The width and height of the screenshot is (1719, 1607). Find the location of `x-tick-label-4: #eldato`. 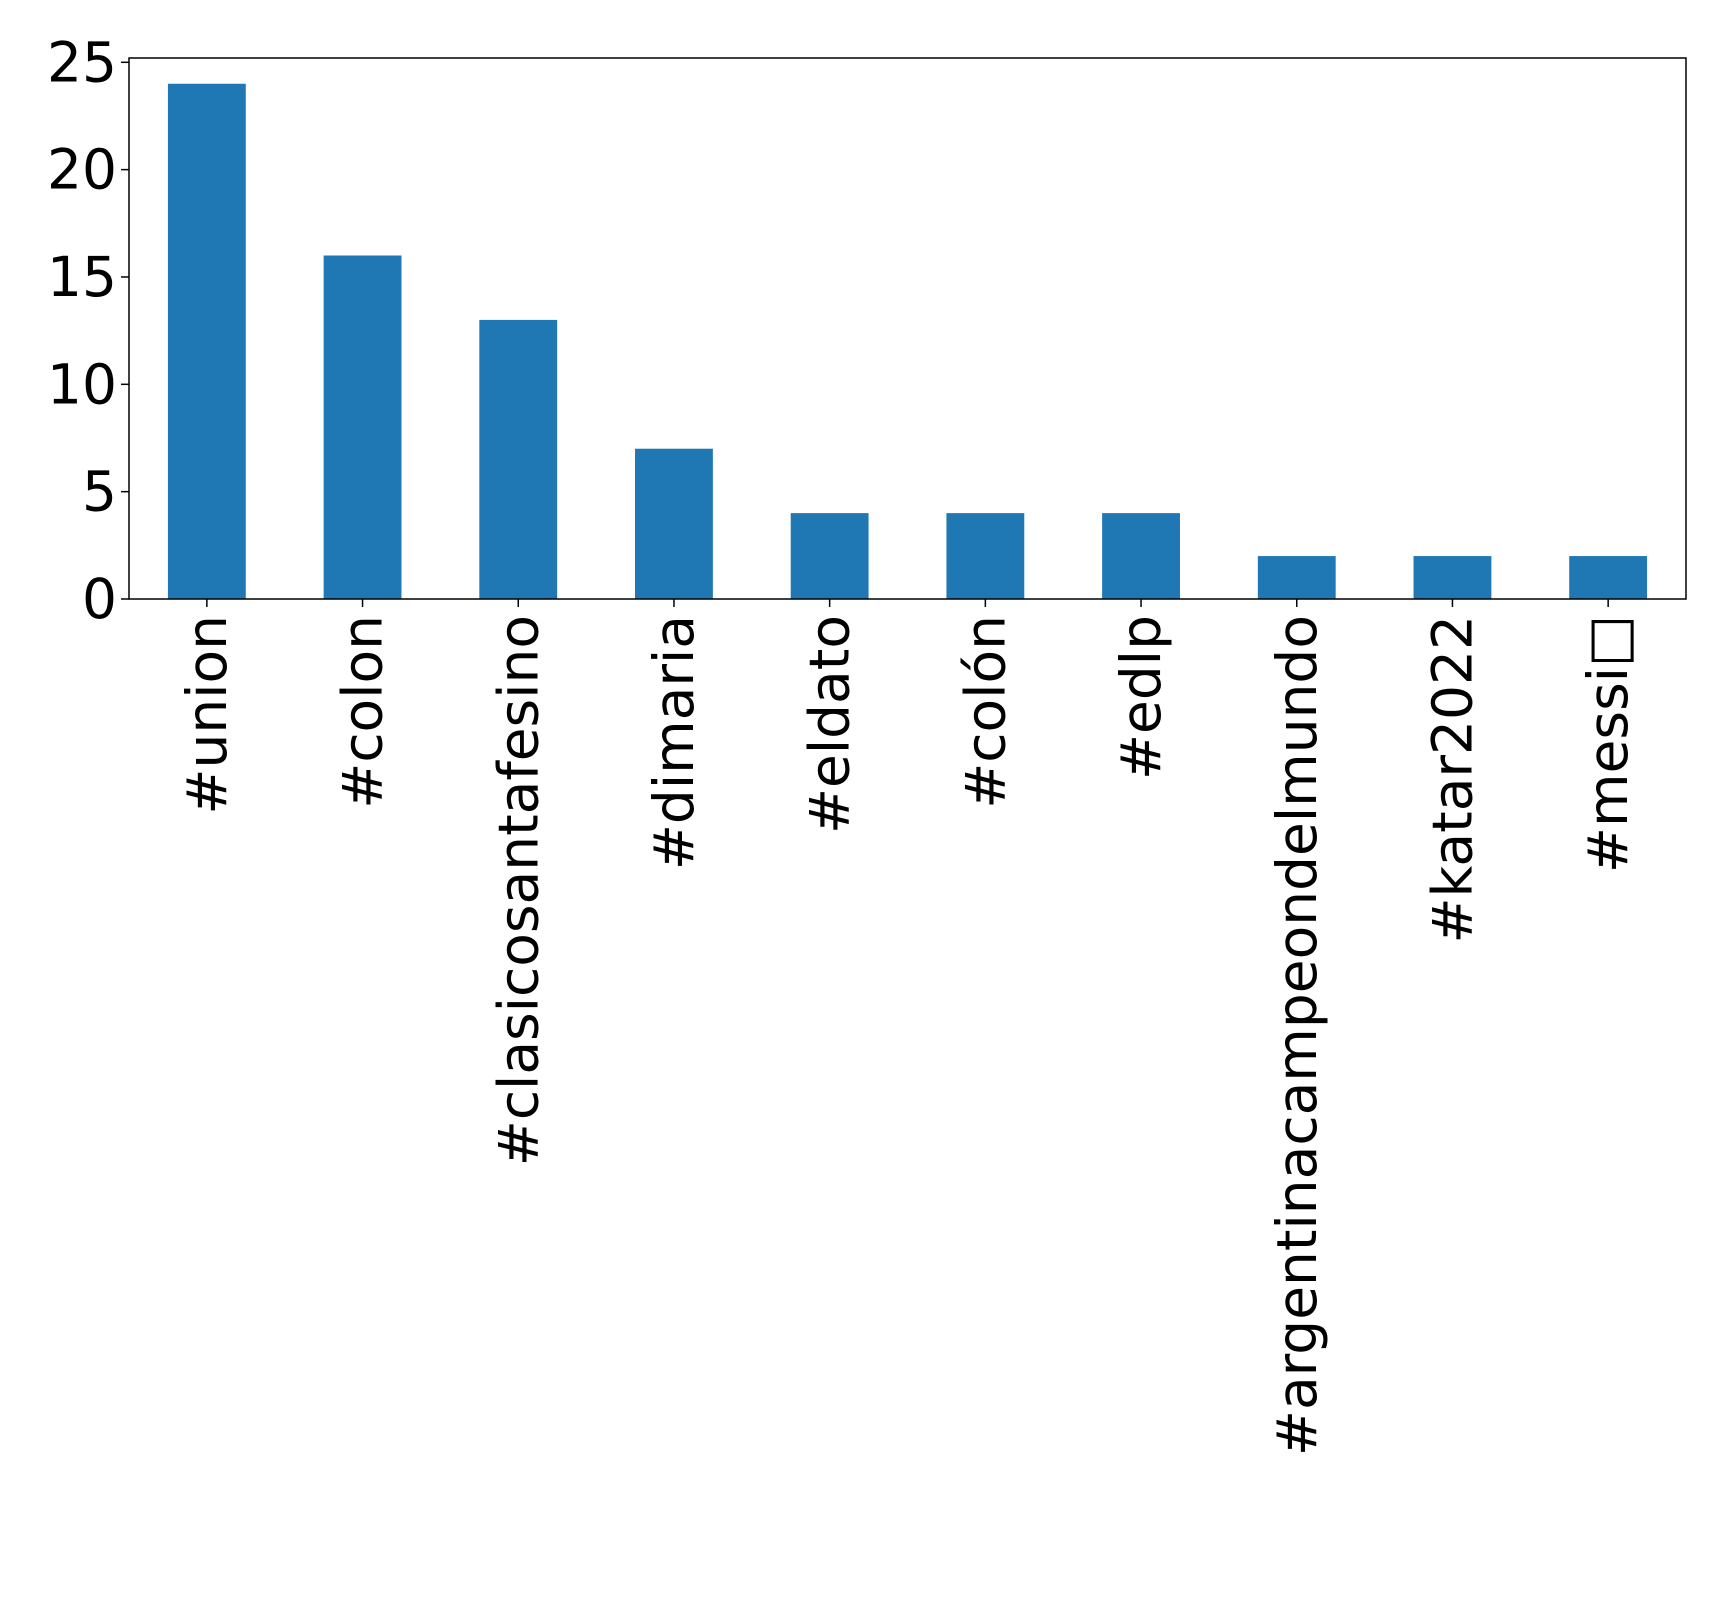

x-tick-label-4: #eldato is located at coordinates (830, 724).